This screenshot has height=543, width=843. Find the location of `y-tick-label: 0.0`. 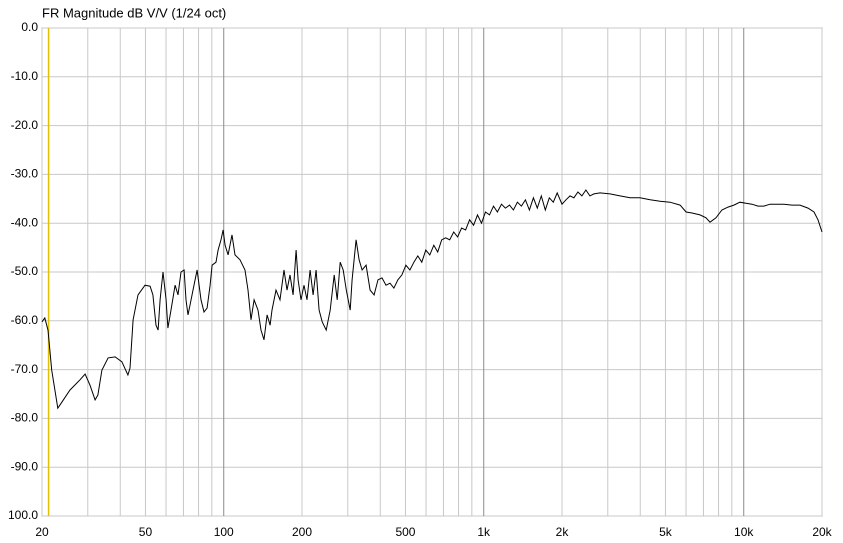

y-tick-label: 0.0 is located at coordinates (29, 27).